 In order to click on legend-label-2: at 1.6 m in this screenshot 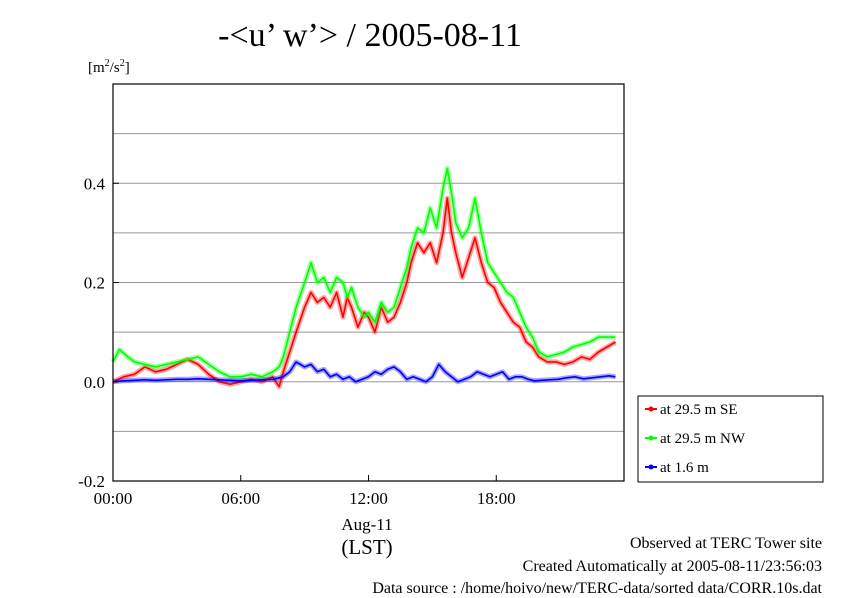, I will do `click(684, 468)`.